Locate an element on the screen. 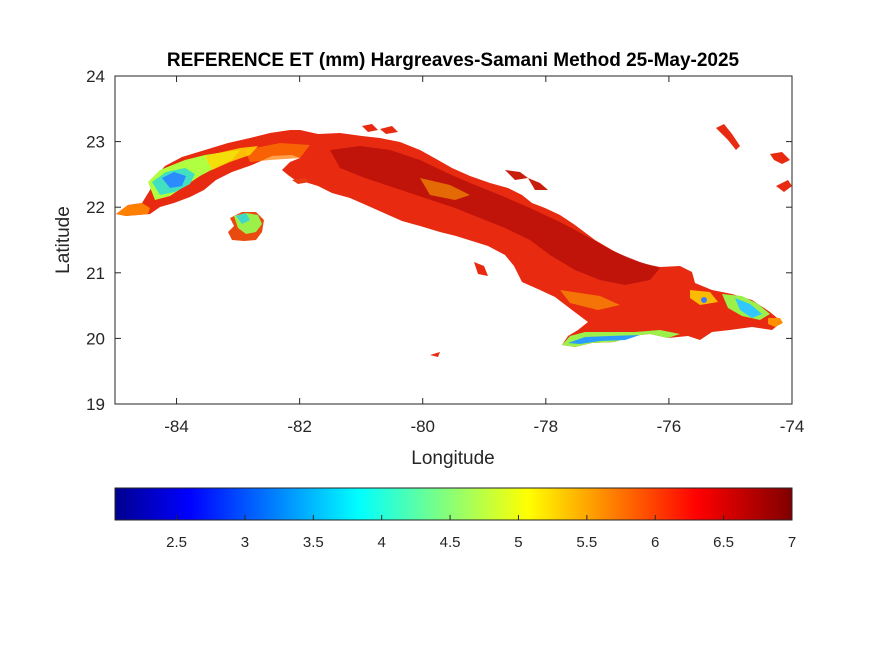 The image size is (875, 656). colorbar-tick-label: 7 is located at coordinates (792, 542).